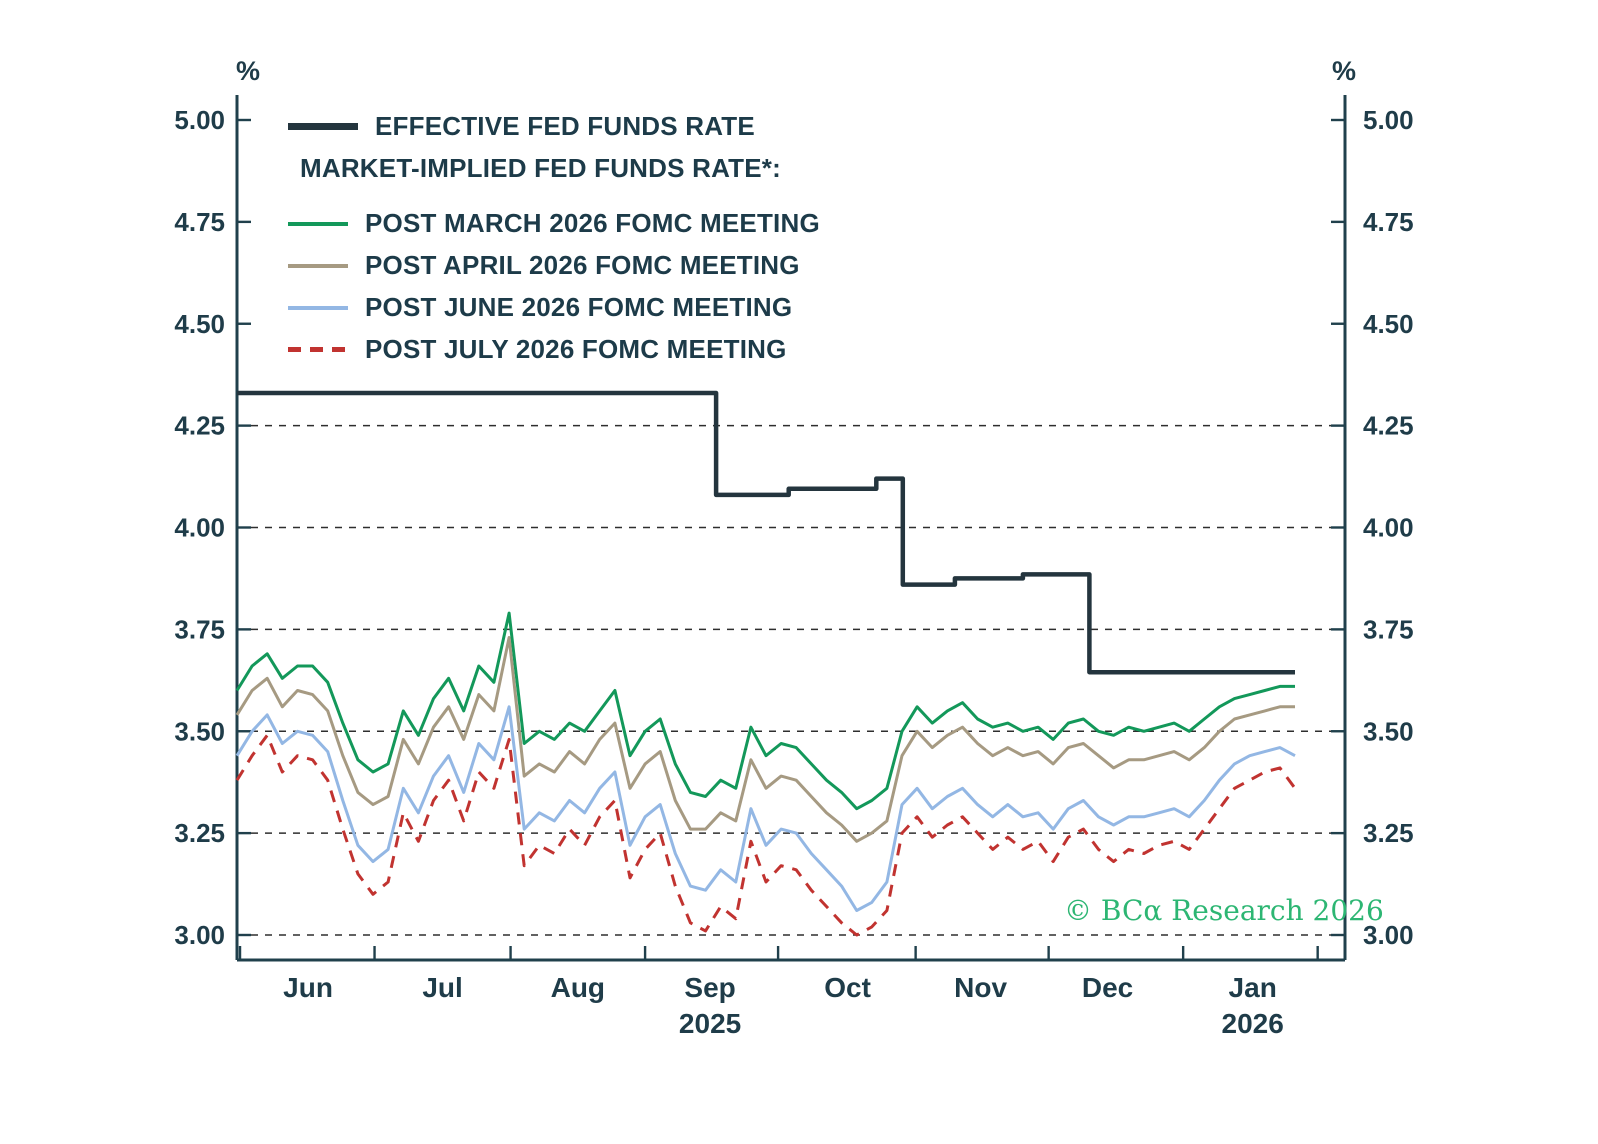 Image resolution: width=1598 pixels, height=1144 pixels. What do you see at coordinates (318, 307) in the screenshot?
I see `june-line-swatch-icon` at bounding box center [318, 307].